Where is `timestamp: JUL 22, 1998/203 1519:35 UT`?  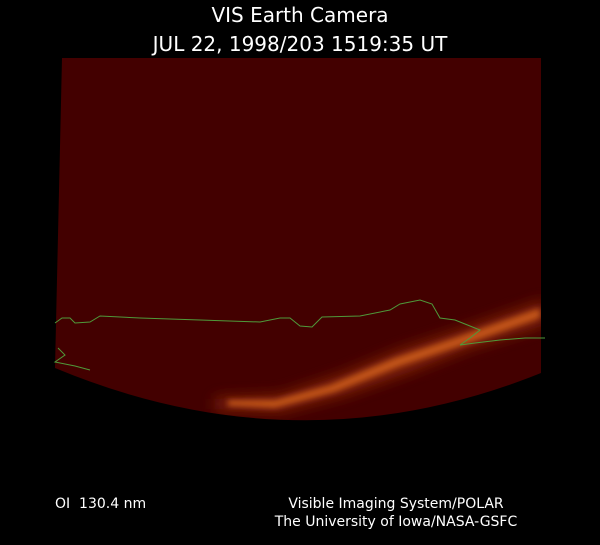
timestamp: JUL 22, 1998/203 1519:35 UT is located at coordinates (299, 44).